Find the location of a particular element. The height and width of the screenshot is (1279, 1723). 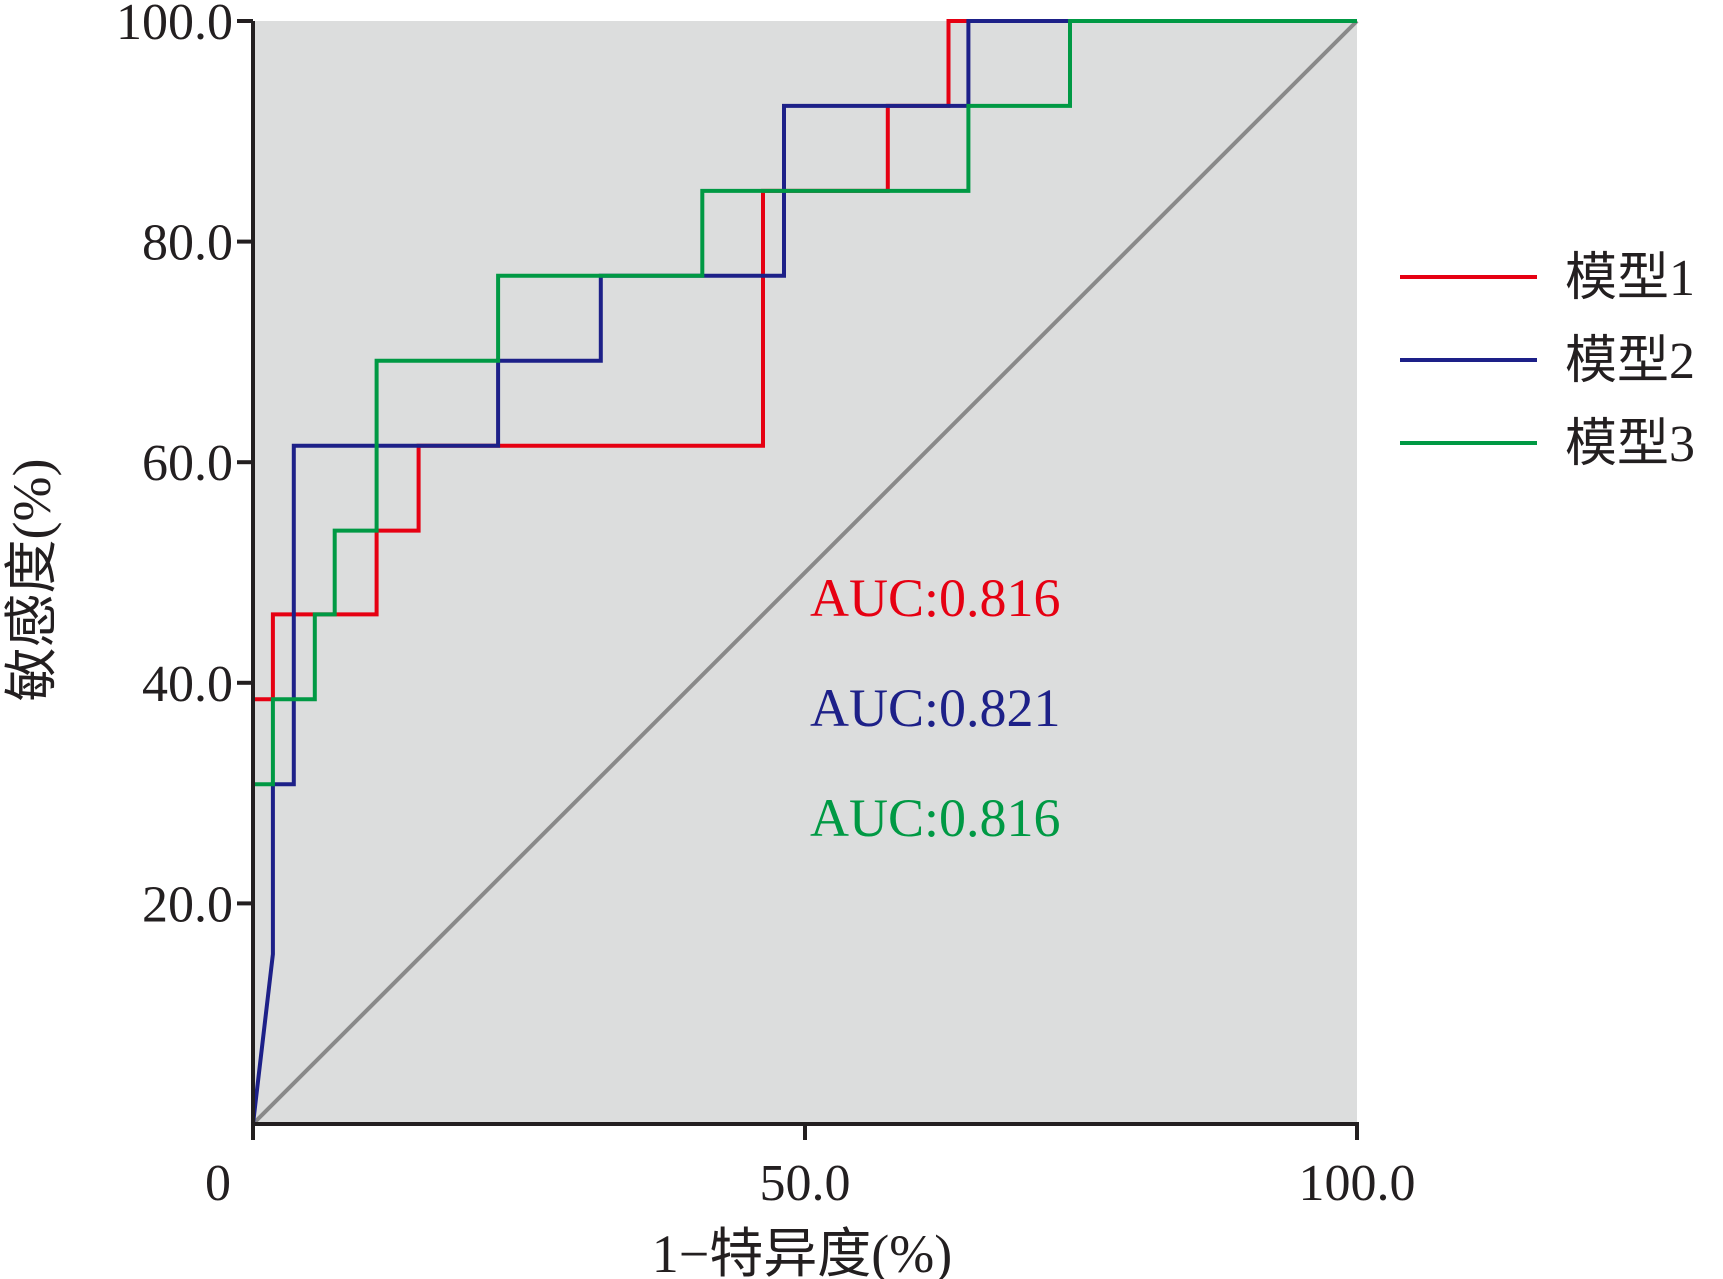

auc-annotations: AUC:0.816 AUC:0.821 AUC:0.816 is located at coordinates (935, 708).